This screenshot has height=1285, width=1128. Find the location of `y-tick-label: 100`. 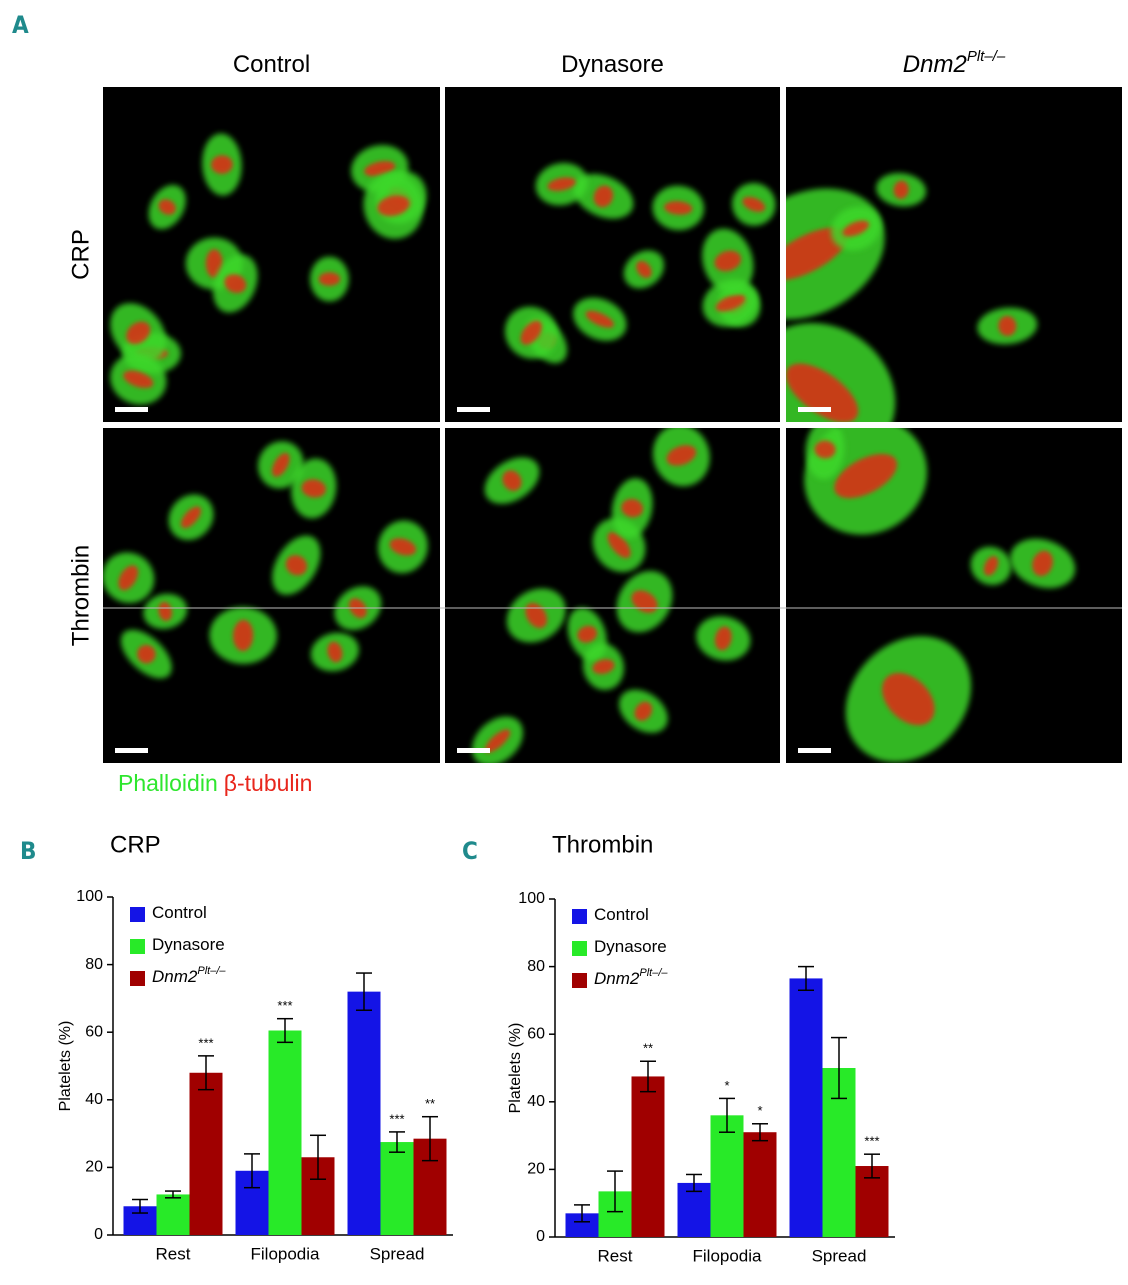

y-tick-label: 100 is located at coordinates (531, 898).